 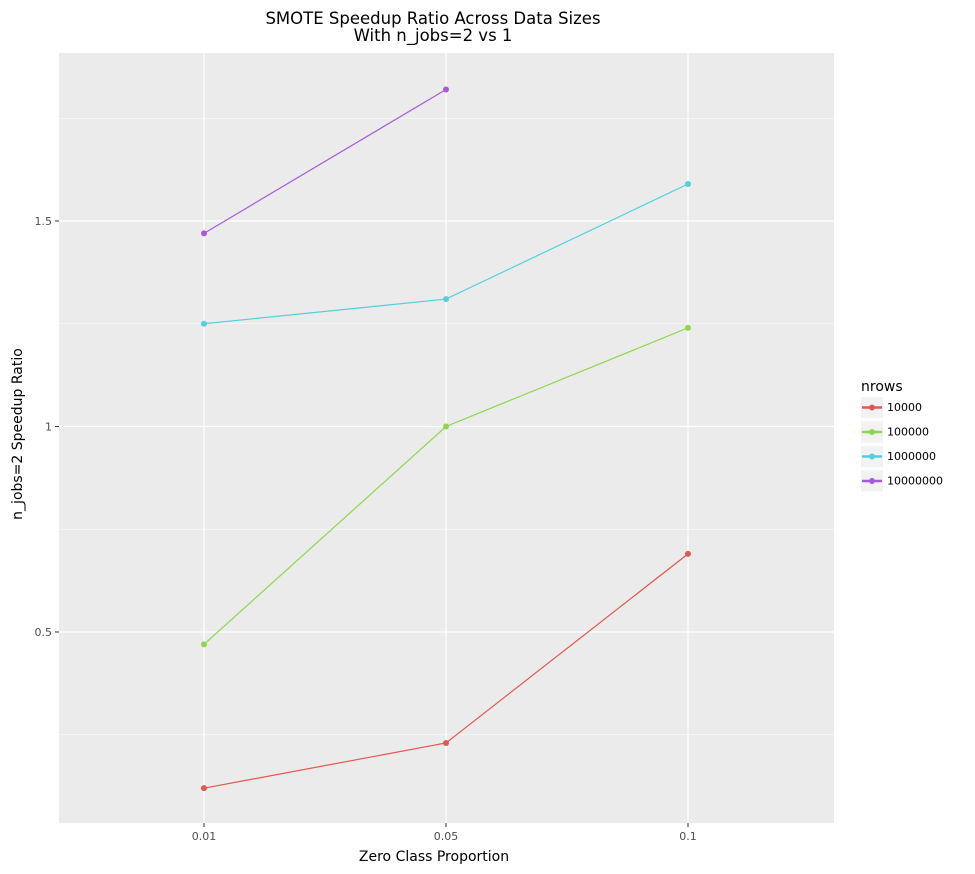 What do you see at coordinates (18, 434) in the screenshot?
I see `y-axis-title: n_jobs=2 Speedup Ratio` at bounding box center [18, 434].